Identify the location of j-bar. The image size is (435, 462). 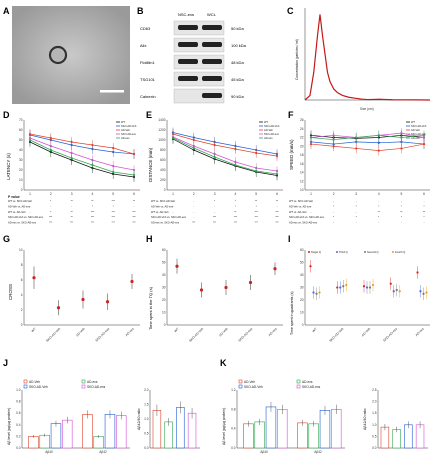
(110, 431).